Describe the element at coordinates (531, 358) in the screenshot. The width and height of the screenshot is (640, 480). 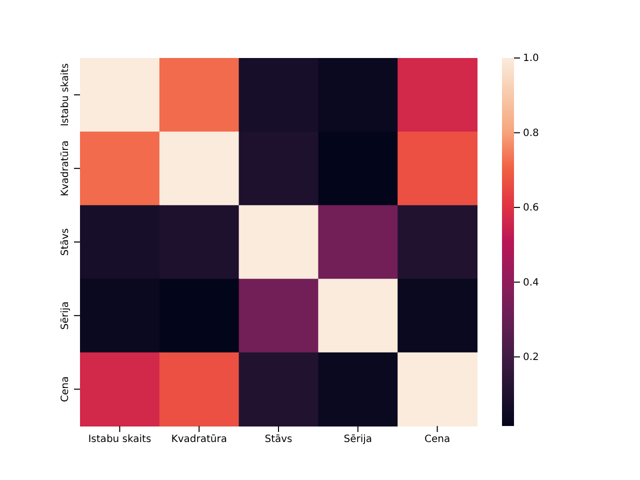
I see `color-bar-label: 0.2` at that location.